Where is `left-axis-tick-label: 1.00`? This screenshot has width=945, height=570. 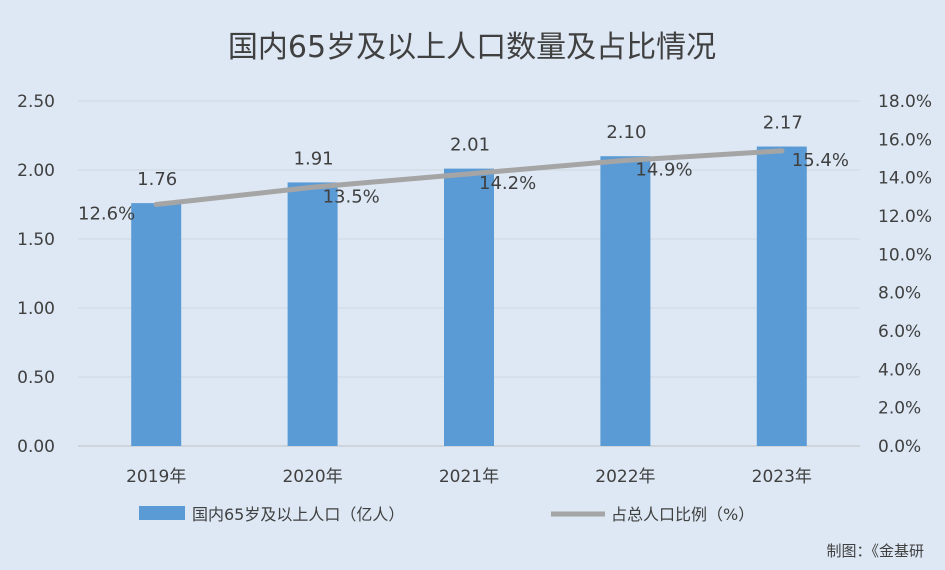
left-axis-tick-label: 1.00 is located at coordinates (36, 309).